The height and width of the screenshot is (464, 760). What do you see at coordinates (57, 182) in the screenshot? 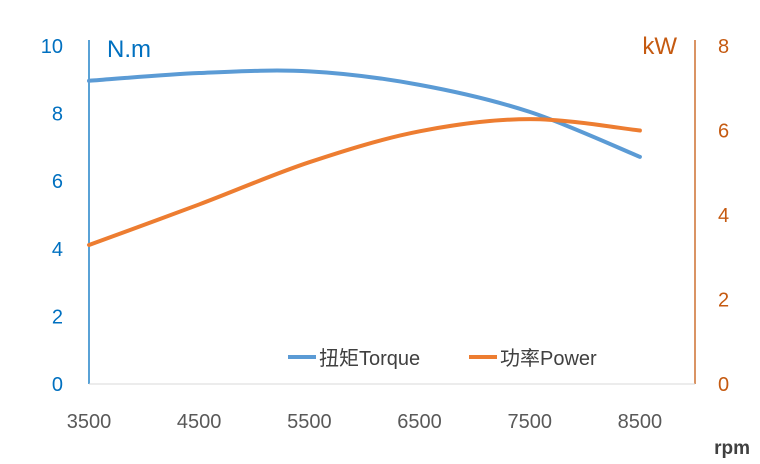
I see `y-tick-left: 6` at bounding box center [57, 182].